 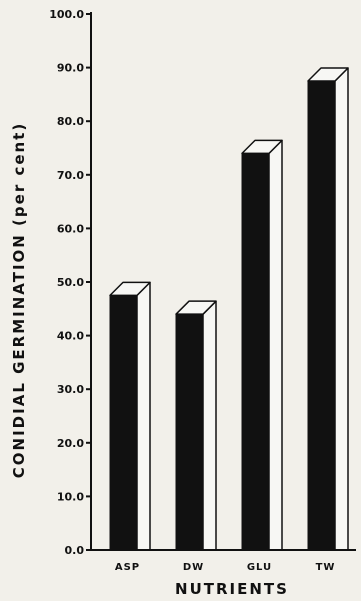 What do you see at coordinates (259, 567) in the screenshot?
I see `x-tick-label: GLU` at bounding box center [259, 567].